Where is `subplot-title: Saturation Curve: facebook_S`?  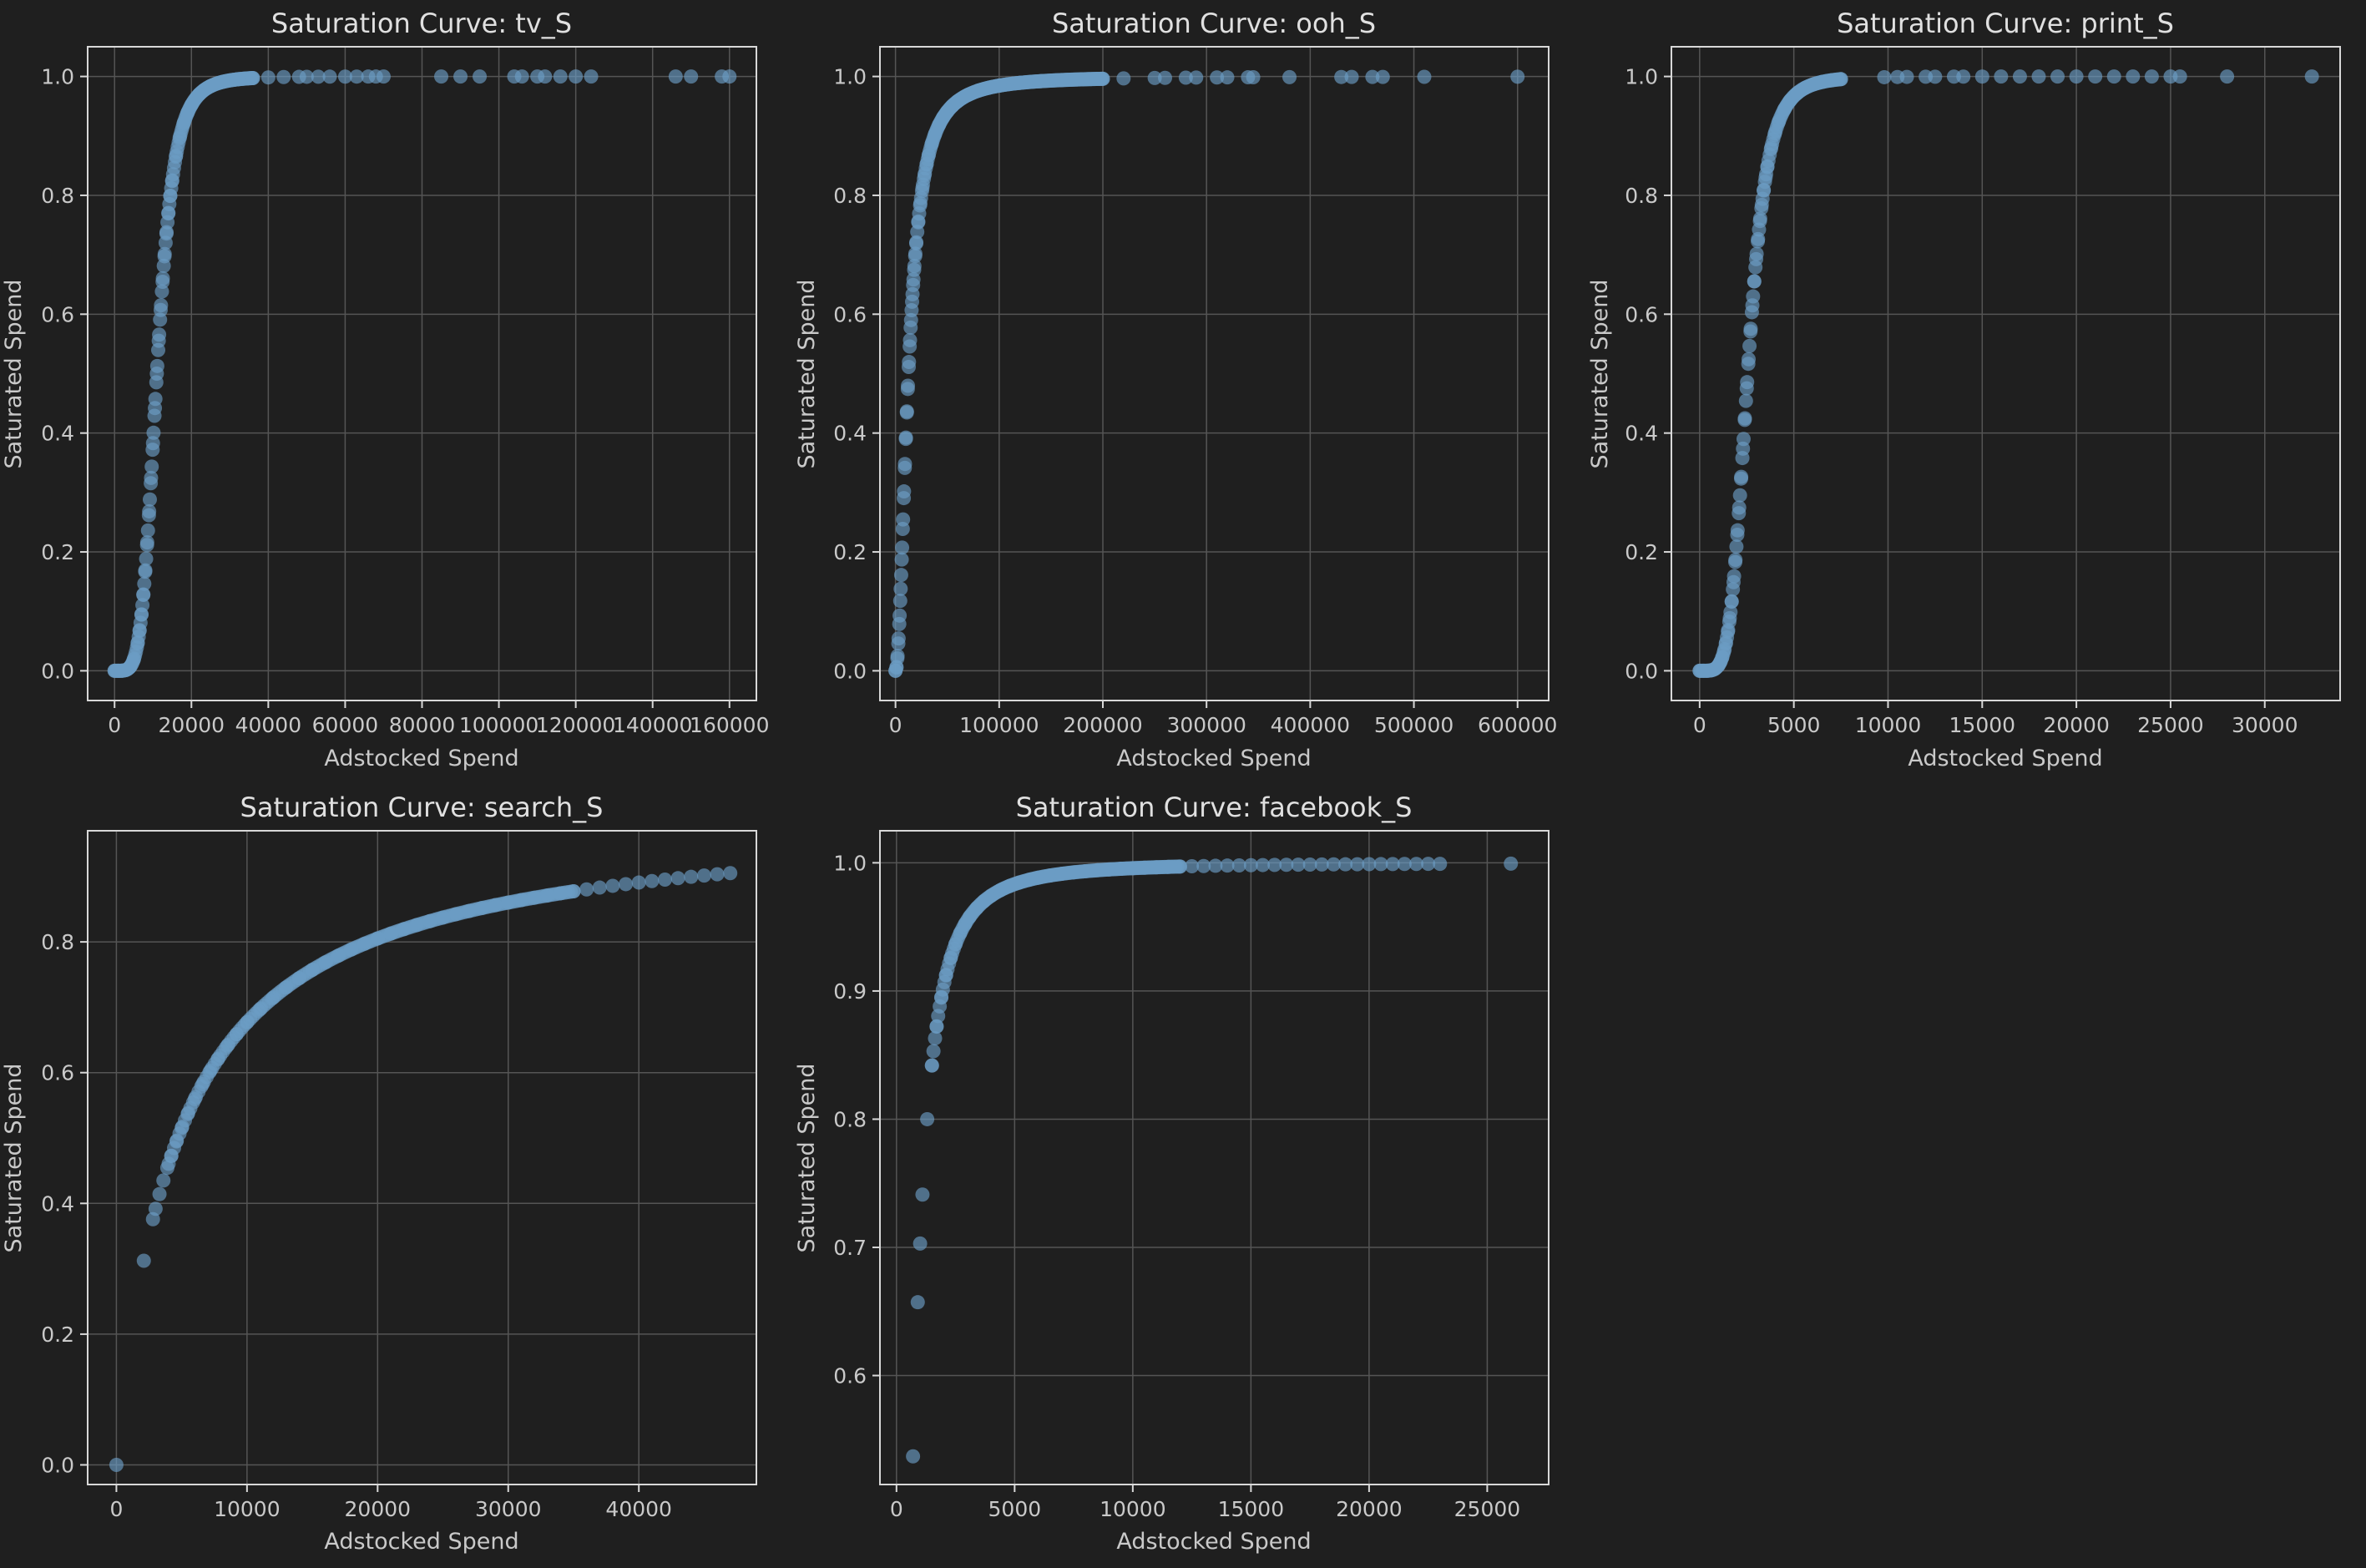
subplot-title: Saturation Curve: facebook_S is located at coordinates (1214, 807).